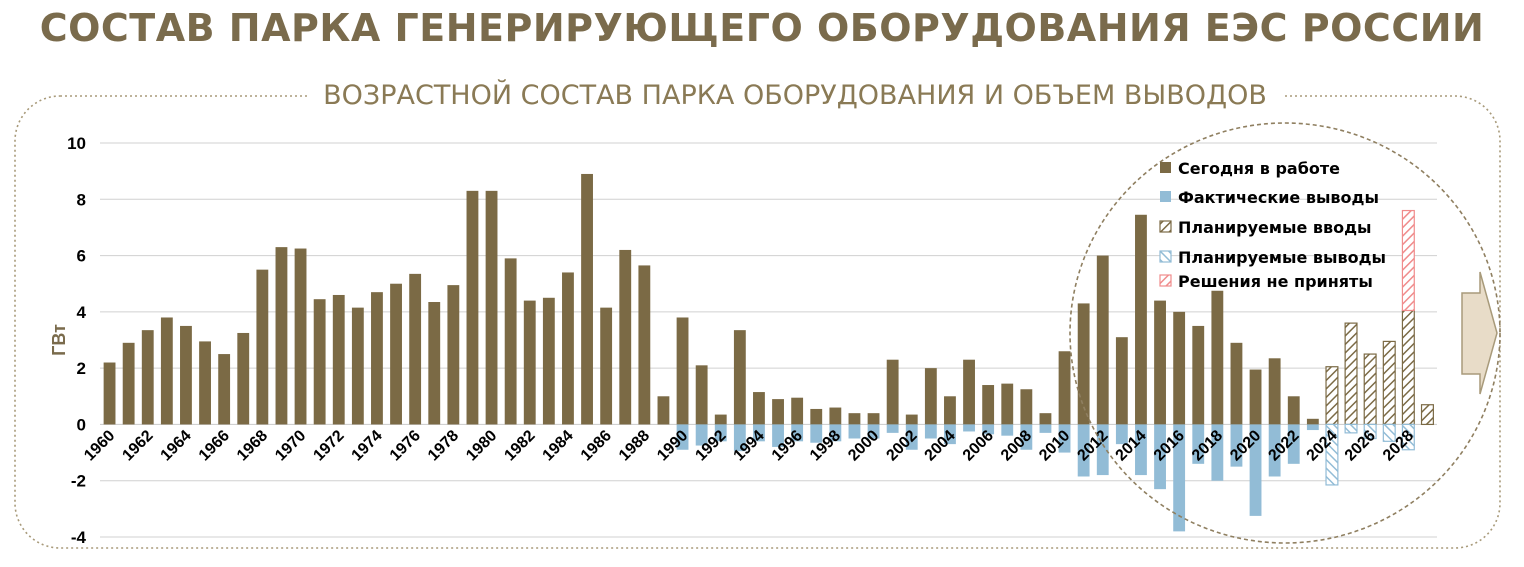  What do you see at coordinates (491, 307) in the screenshot?
I see `bar-1980` at bounding box center [491, 307].